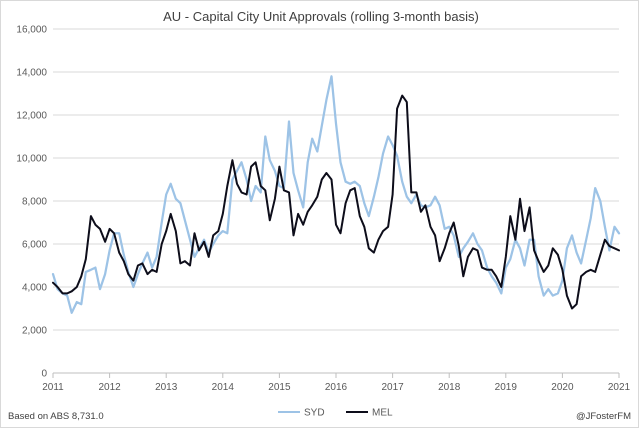 The image size is (639, 428). What do you see at coordinates (449, 387) in the screenshot?
I see `x-tick-label: 2018` at bounding box center [449, 387].